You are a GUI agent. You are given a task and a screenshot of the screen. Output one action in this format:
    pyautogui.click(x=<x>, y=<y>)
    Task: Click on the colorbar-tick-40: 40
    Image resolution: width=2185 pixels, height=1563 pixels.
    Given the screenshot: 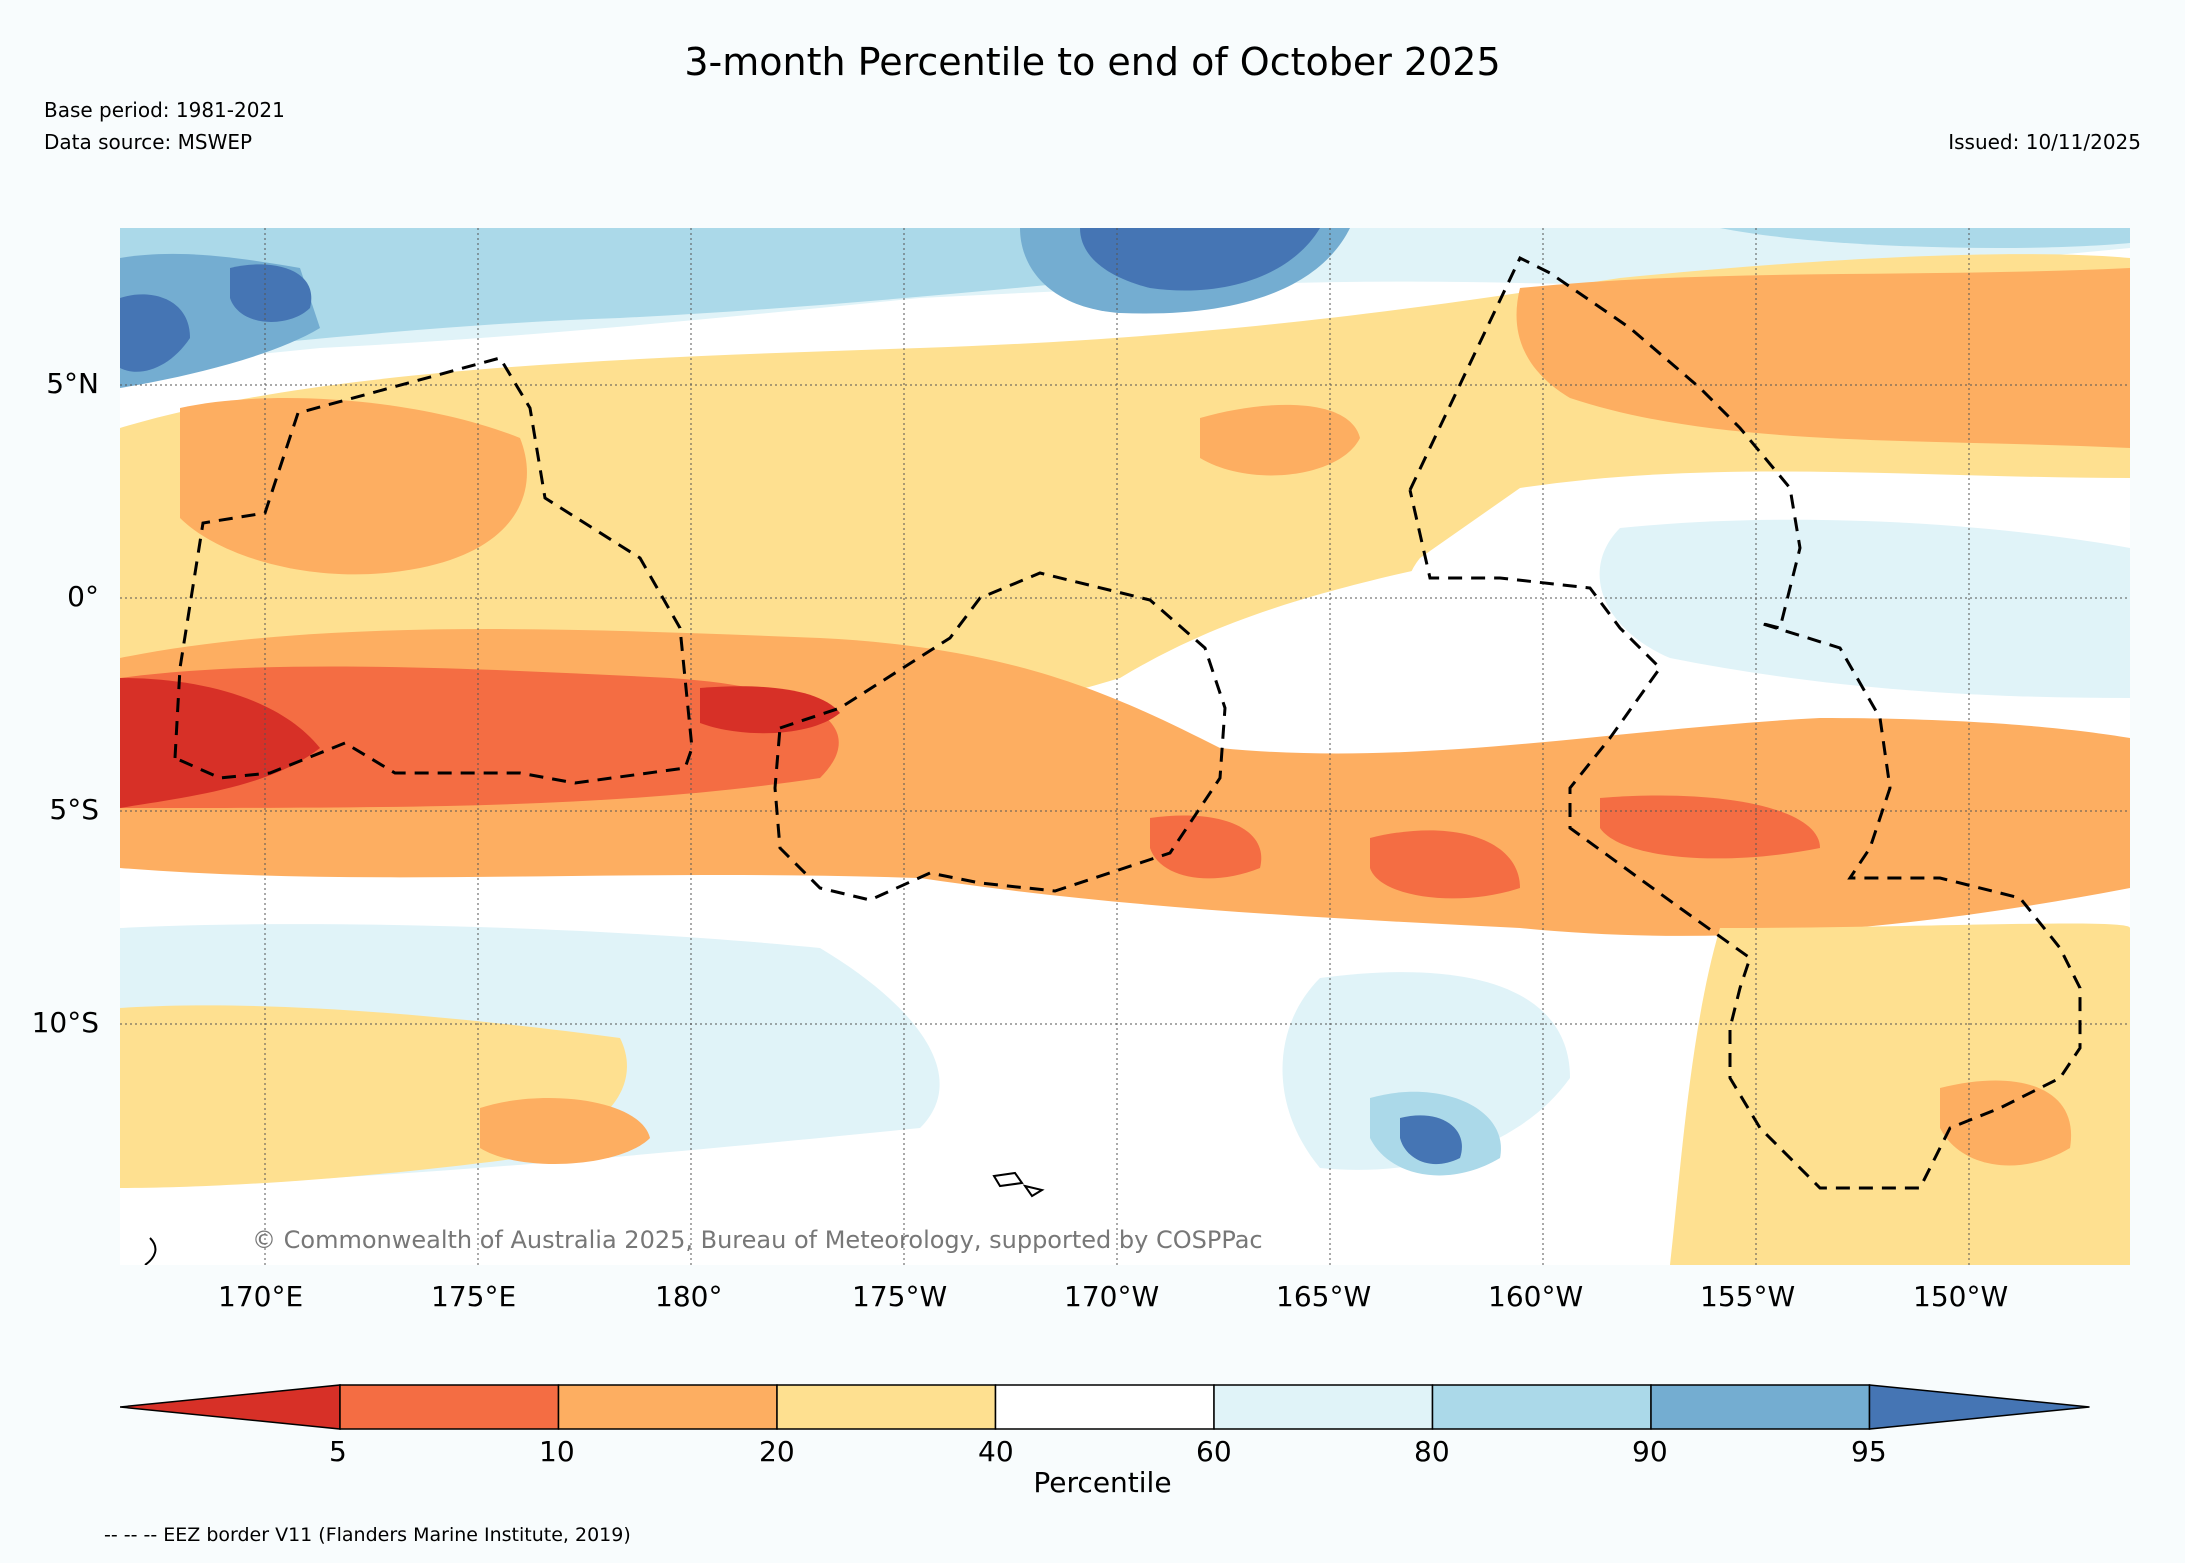 What is the action you would take?
    pyautogui.click(x=996, y=1451)
    